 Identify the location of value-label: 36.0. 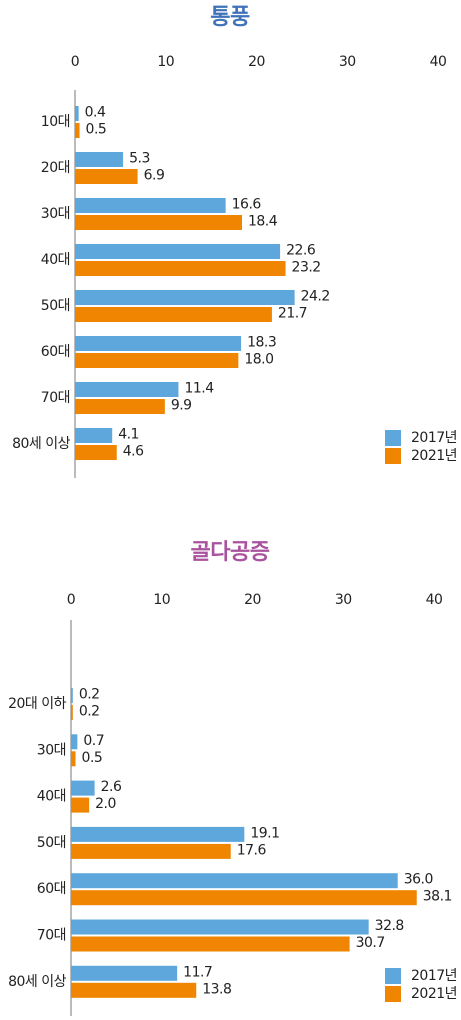
(418, 880).